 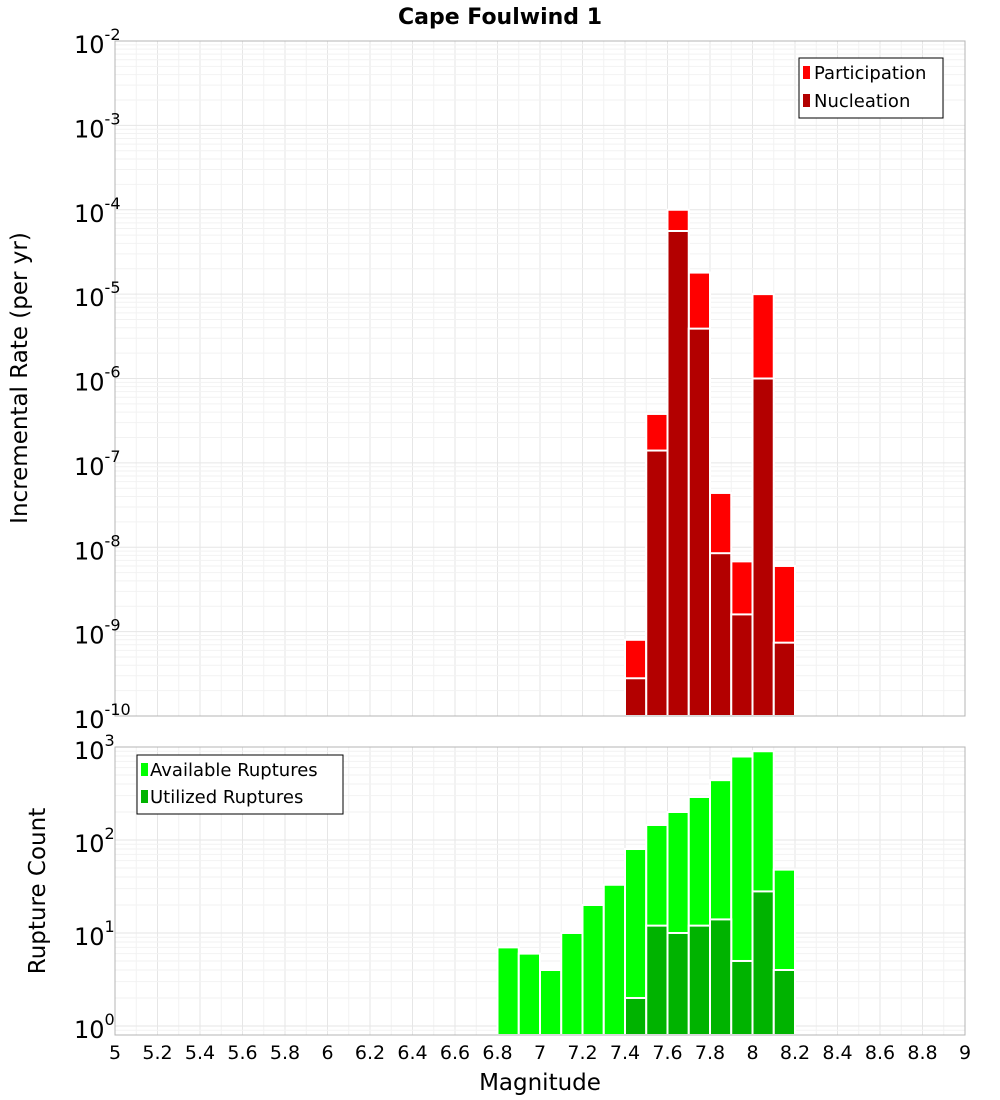 I want to click on x-tick-label: 8.6, so click(x=880, y=1053).